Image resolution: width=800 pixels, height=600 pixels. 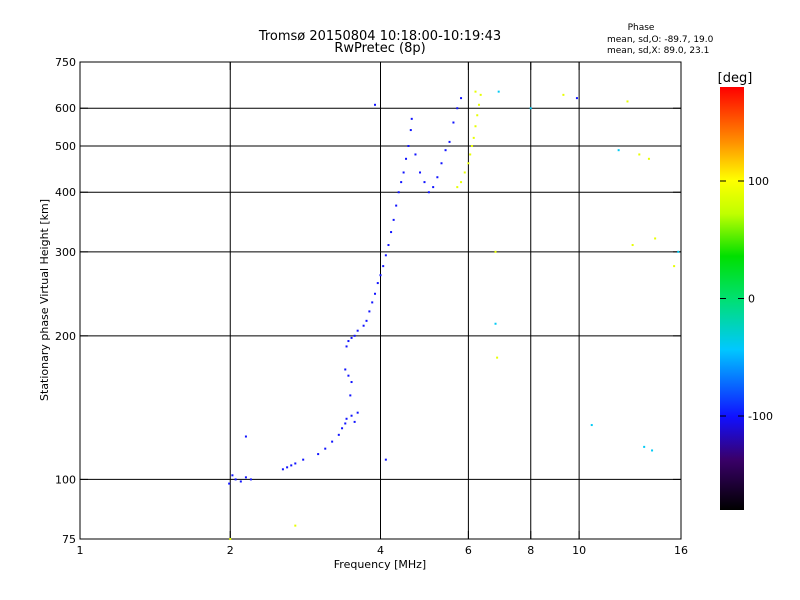 What do you see at coordinates (65, 62) in the screenshot?
I see `y-tick-label: 750` at bounding box center [65, 62].